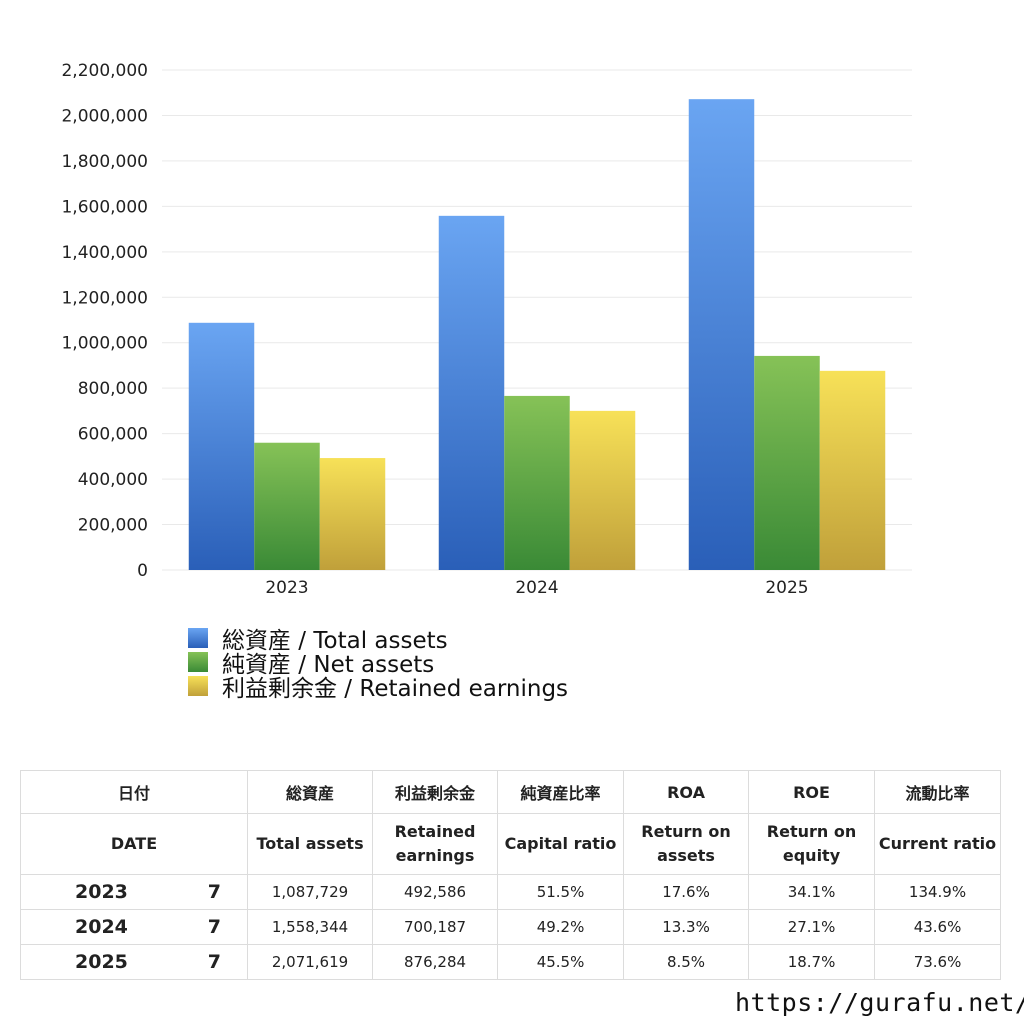  I want to click on header-date-jp: 日付, so click(134, 792).